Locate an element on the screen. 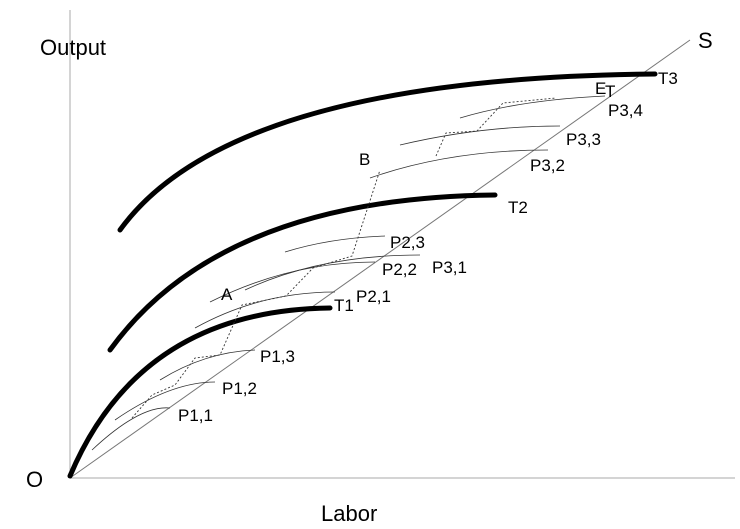 This screenshot has width=740, height=529. y-axis-label: Output is located at coordinates (73, 47).